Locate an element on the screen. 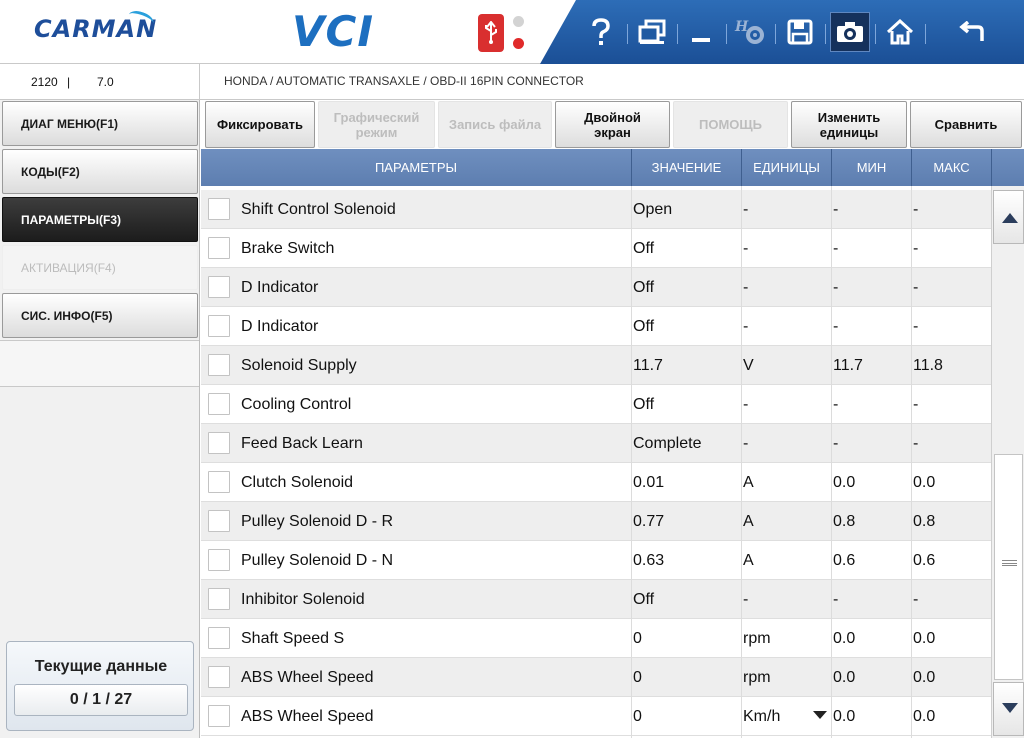  screenshot-camera-icon is located at coordinates (850, 32).